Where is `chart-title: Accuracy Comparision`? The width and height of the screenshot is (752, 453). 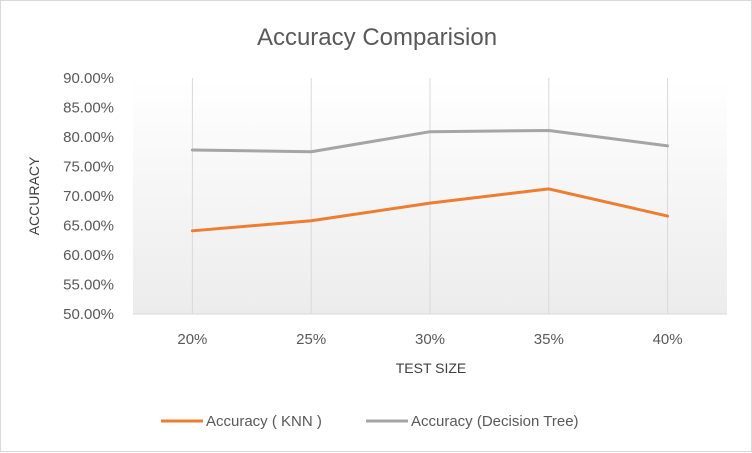 chart-title: Accuracy Comparision is located at coordinates (377, 37).